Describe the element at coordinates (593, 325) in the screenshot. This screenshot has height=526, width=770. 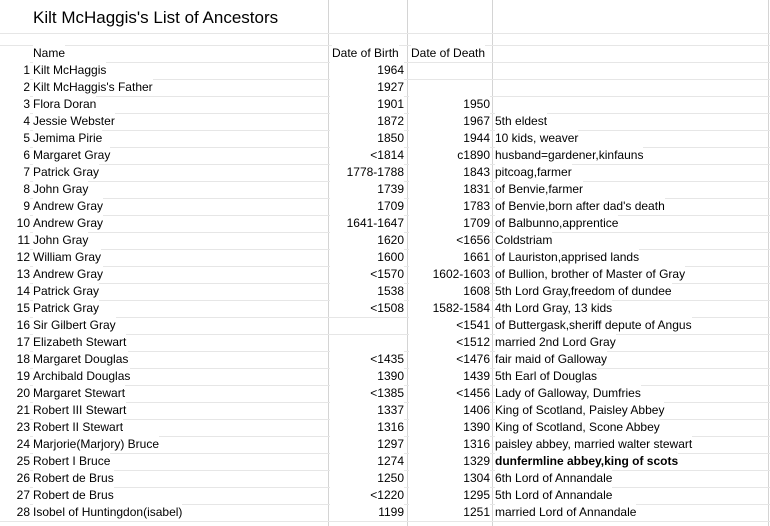
I see `note-cell: of Buttergask,sheriff depute of Angus` at that location.